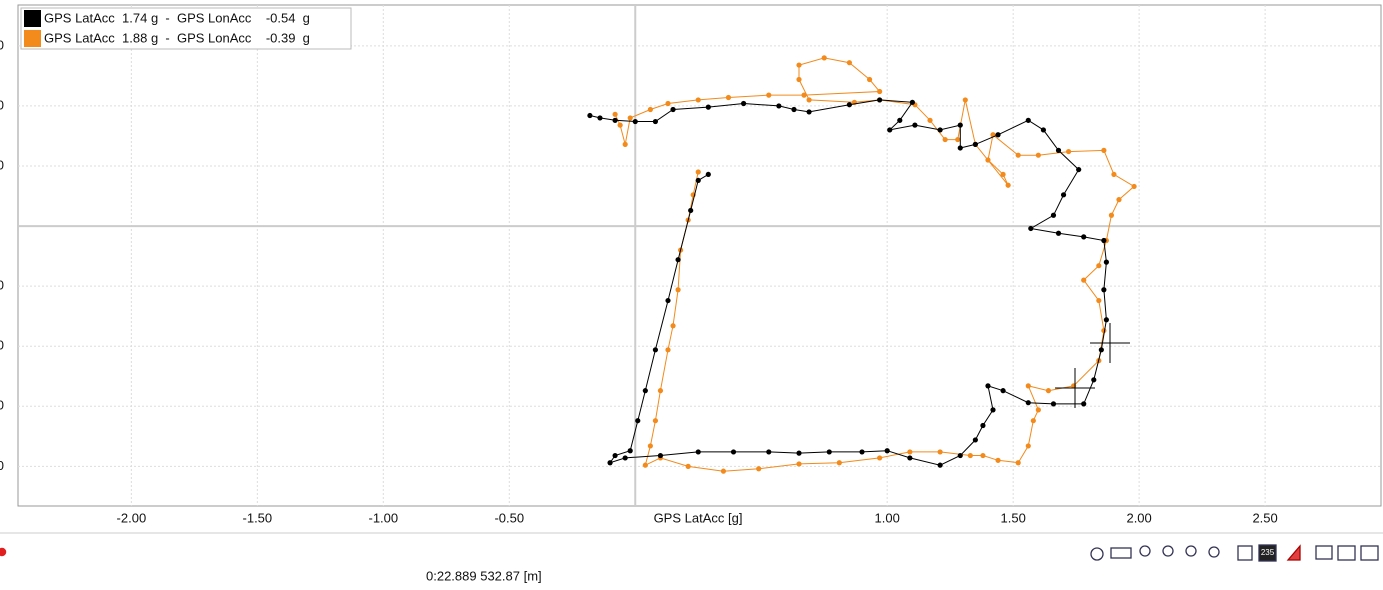 The image size is (1383, 590). What do you see at coordinates (1214, 552) in the screenshot?
I see `zoom-fit-icon` at bounding box center [1214, 552].